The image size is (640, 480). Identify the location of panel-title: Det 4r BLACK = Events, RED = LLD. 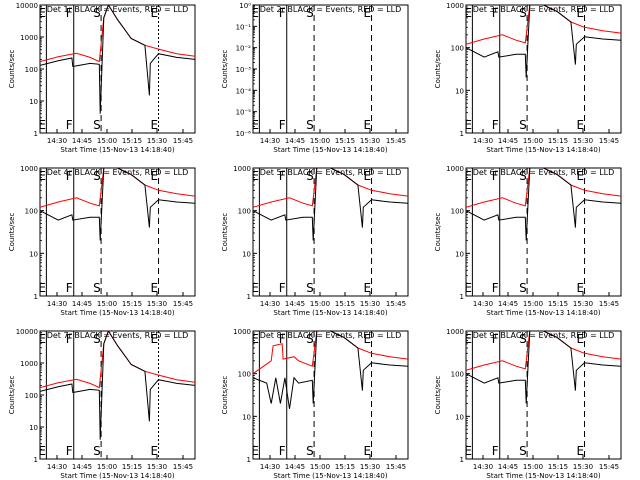
(118, 172).